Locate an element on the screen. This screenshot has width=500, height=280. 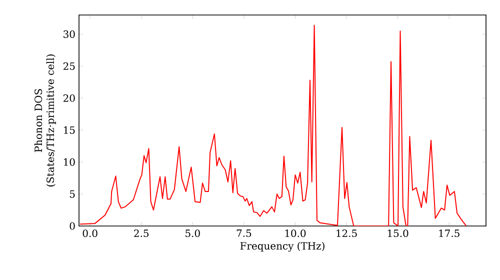
x-tick-label: 5.0 is located at coordinates (193, 234).